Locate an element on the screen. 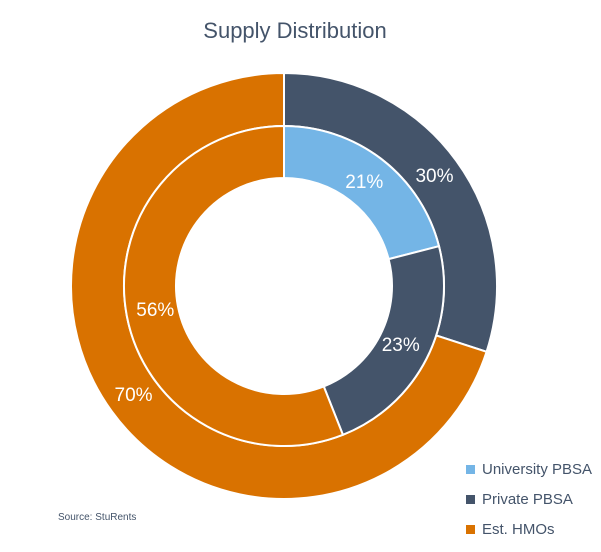 The image size is (601, 552). inner-data-label: 56% is located at coordinates (155, 310).